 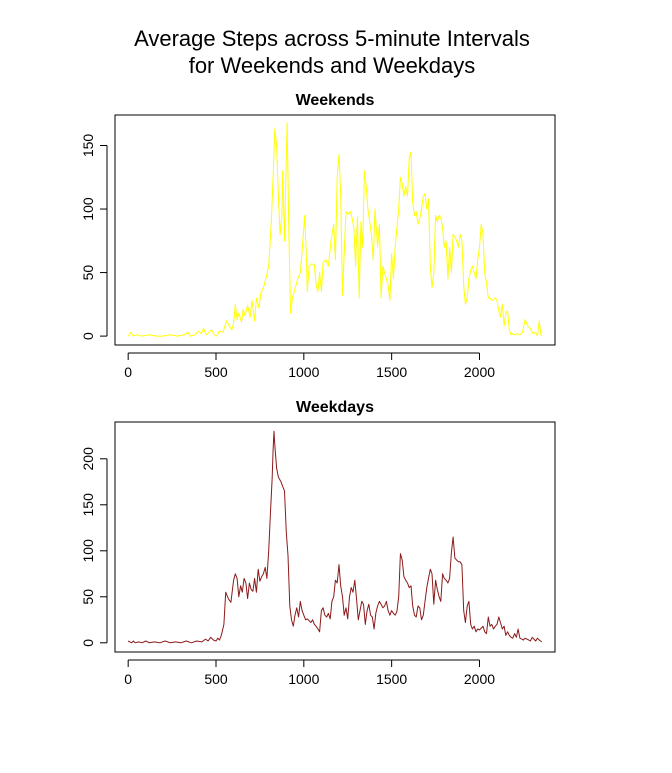 What do you see at coordinates (332, 65) in the screenshot?
I see `figure-title-line2: for Weekends and Weekdays` at bounding box center [332, 65].